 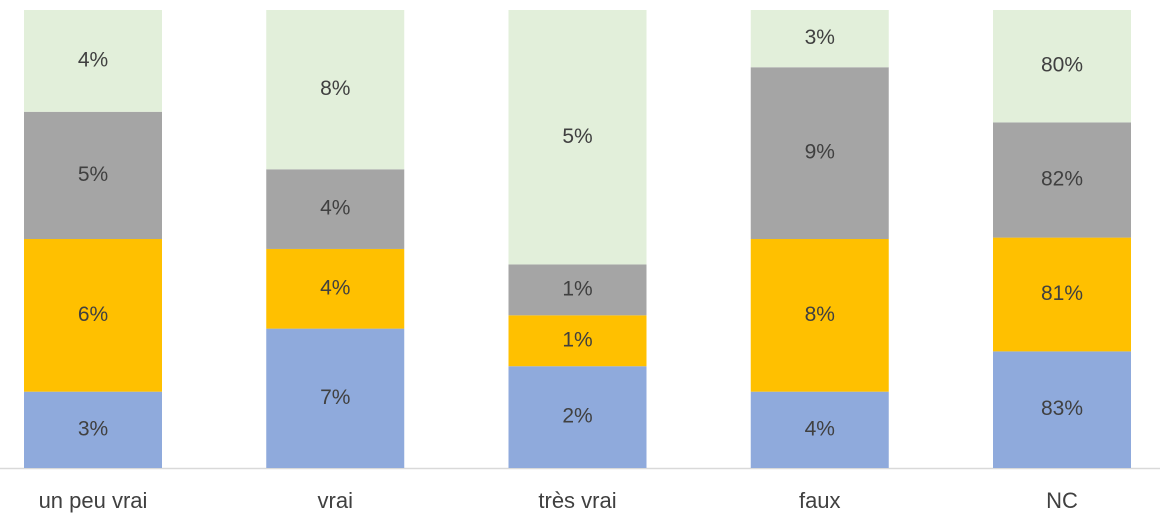 I want to click on data-label: 81%, so click(x=1062, y=293).